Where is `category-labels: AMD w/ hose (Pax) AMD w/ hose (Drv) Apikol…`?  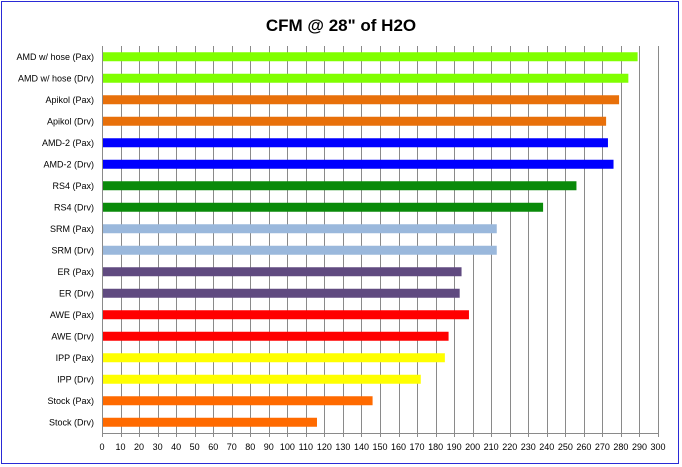
category-labels: AMD w/ hose (Pax) AMD w/ hose (Drv) Apikol… is located at coordinates (55, 240).